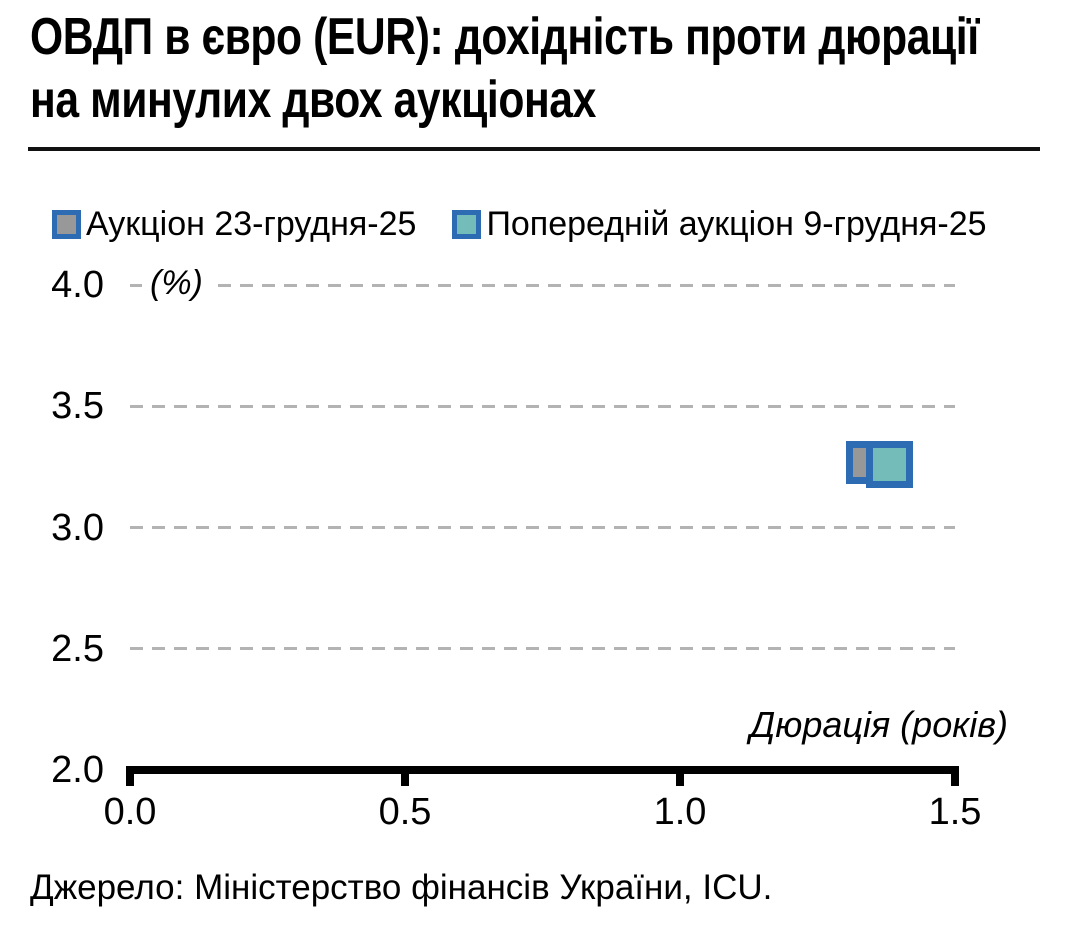 The height and width of the screenshot is (946, 1070). What do you see at coordinates (542, 770) in the screenshot?
I see `x-axis-line` at bounding box center [542, 770].